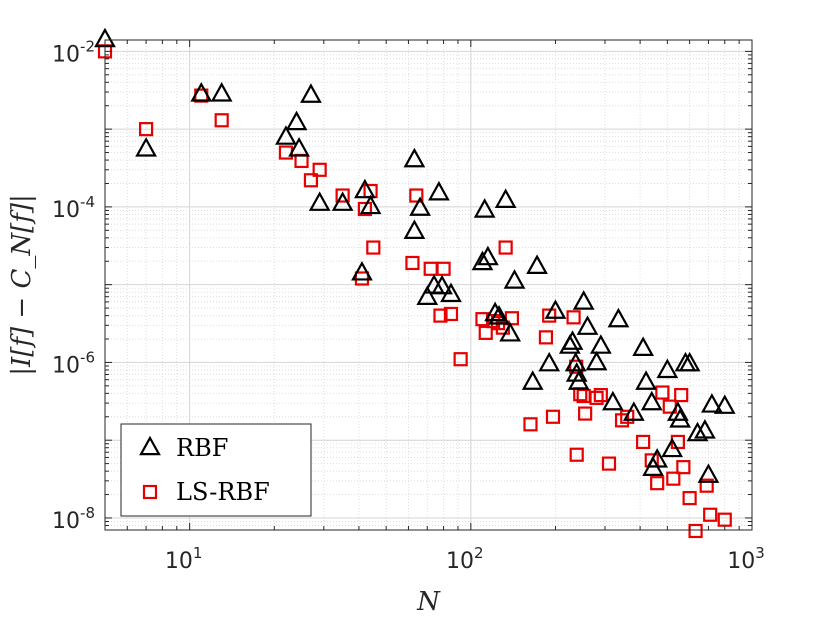 Image resolution: width=830 pixels, height=623 pixels. What do you see at coordinates (465, 559) in the screenshot?
I see `x-tick-label: 10²` at bounding box center [465, 559].